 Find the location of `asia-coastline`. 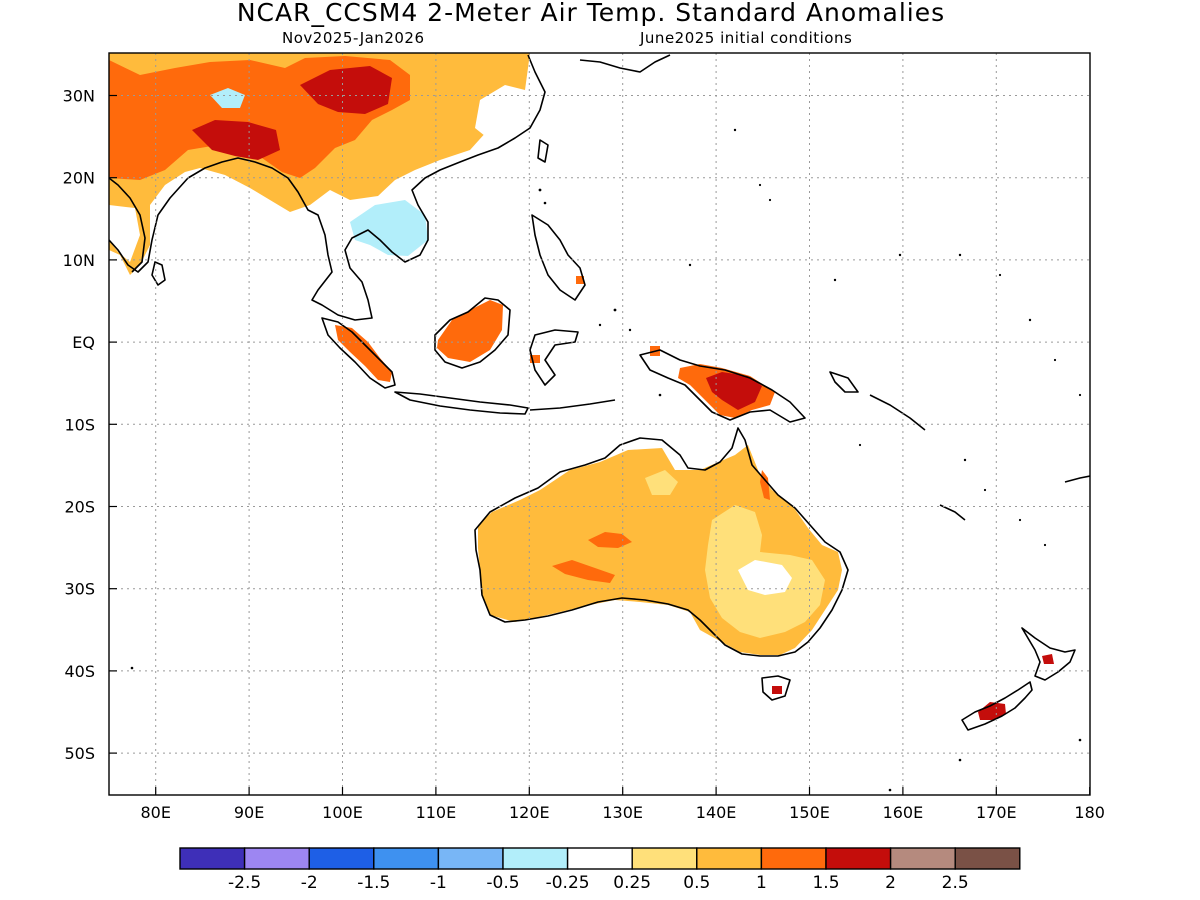

asia-coastline is located at coordinates (327, 187).